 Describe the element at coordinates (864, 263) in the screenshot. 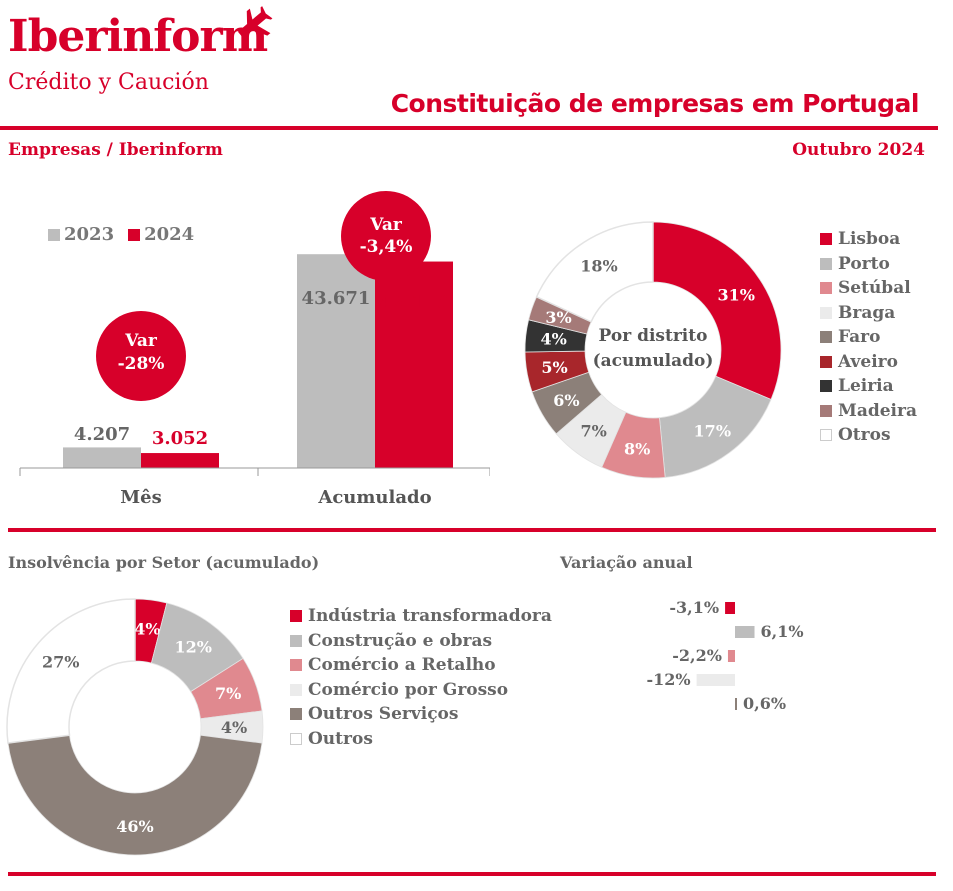

I see `legend-label: Porto` at that location.